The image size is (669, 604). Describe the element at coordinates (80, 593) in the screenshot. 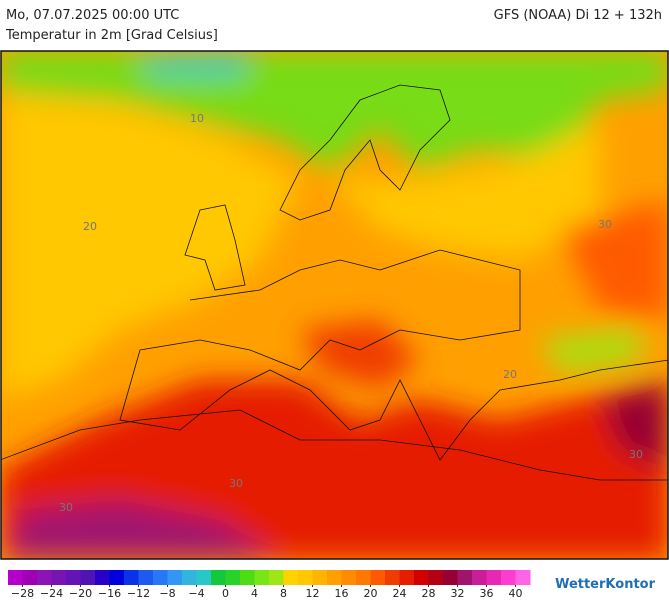

I see `colorbar-tick-label: −20` at that location.